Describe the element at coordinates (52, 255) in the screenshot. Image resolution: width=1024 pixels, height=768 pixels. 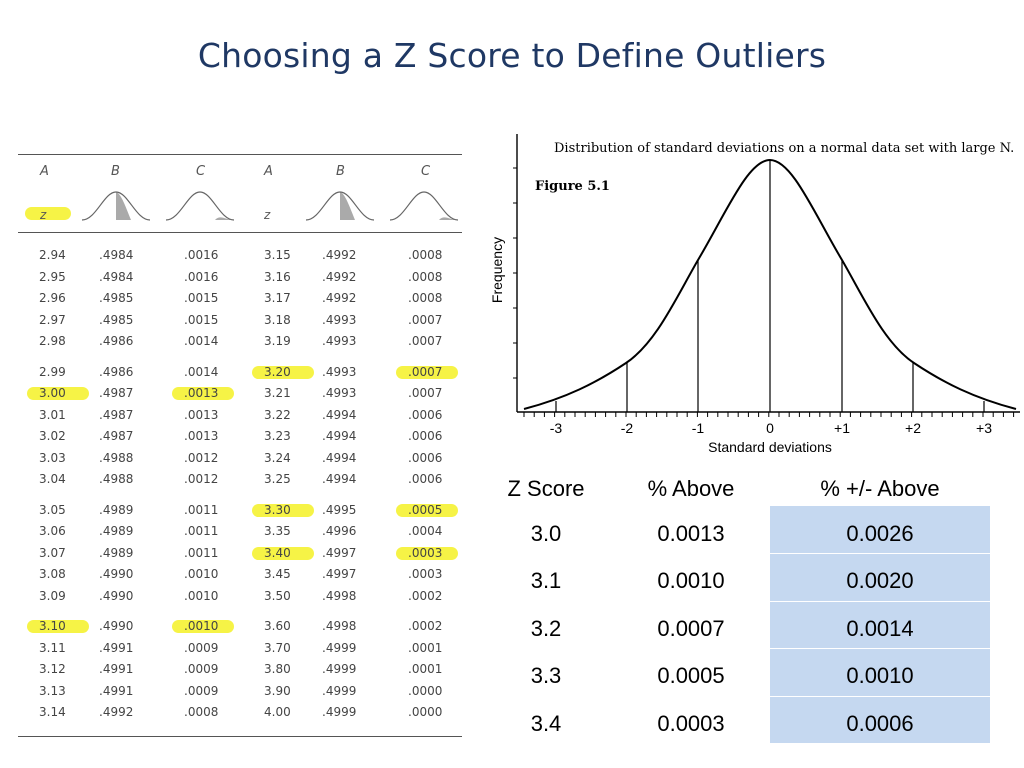
I see `table-cell: 2.94` at that location.